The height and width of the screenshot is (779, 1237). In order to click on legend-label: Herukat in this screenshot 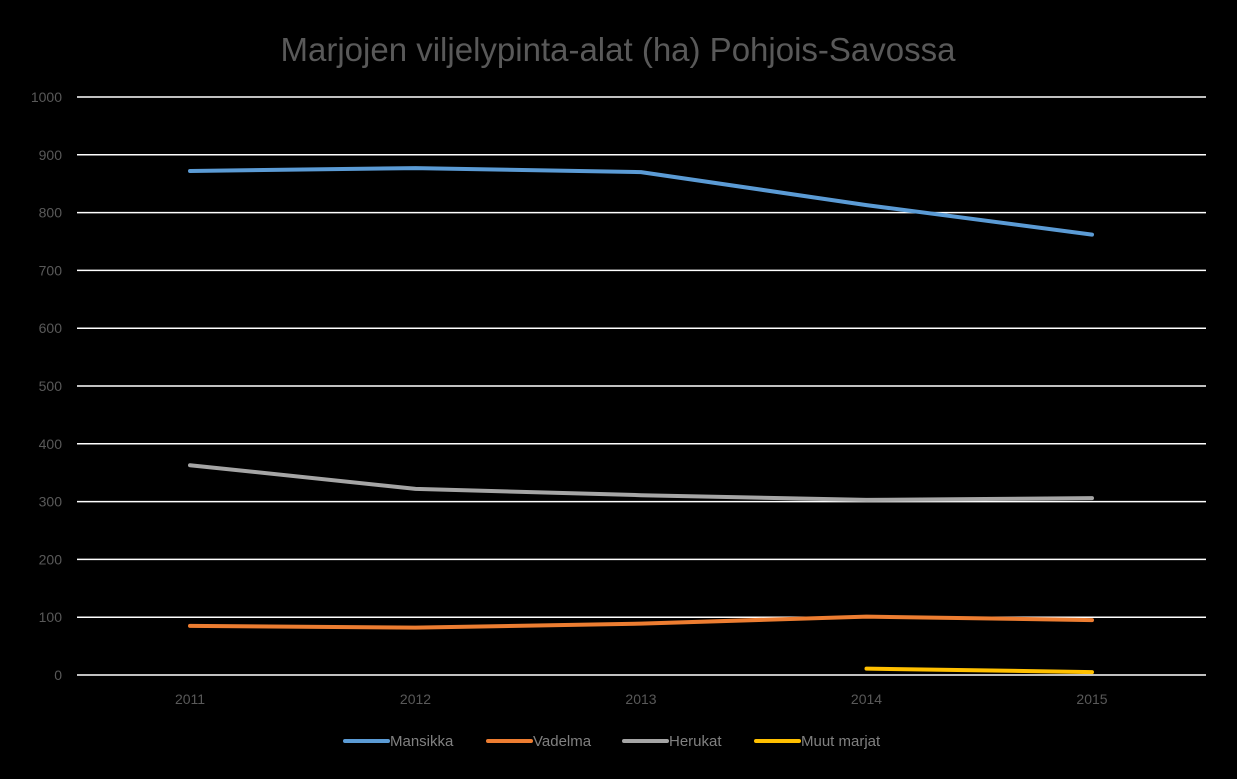, I will do `click(695, 741)`.